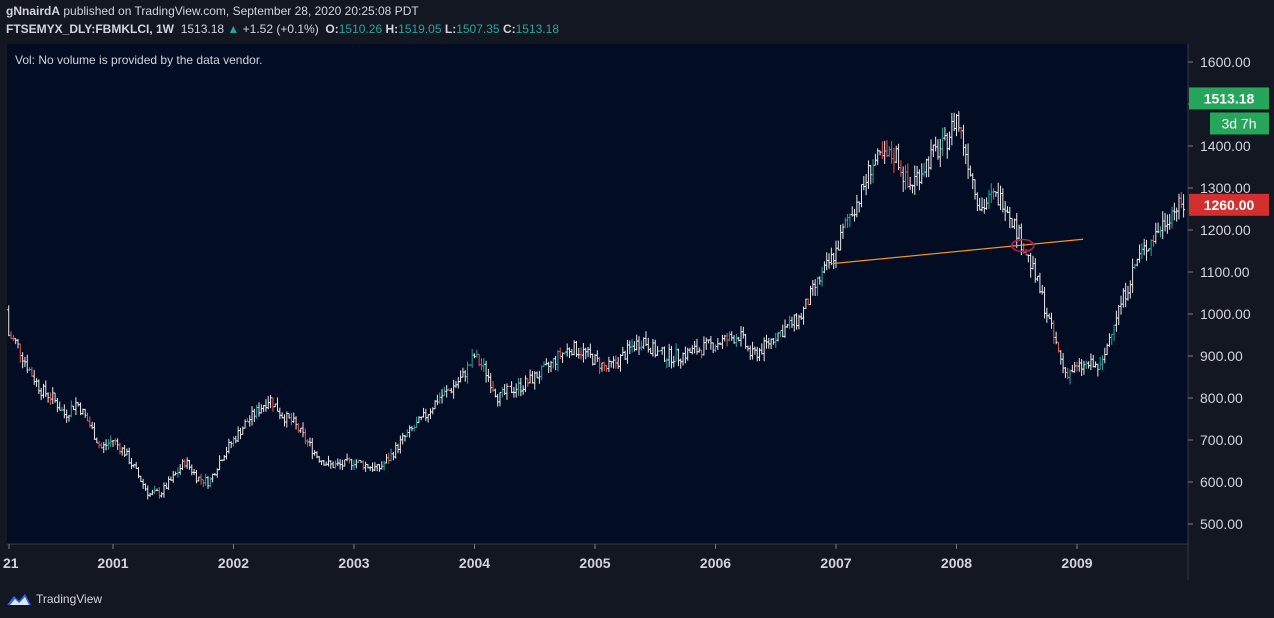  Describe the element at coordinates (537, 29) in the screenshot. I see `close-value: 1513.18` at that location.